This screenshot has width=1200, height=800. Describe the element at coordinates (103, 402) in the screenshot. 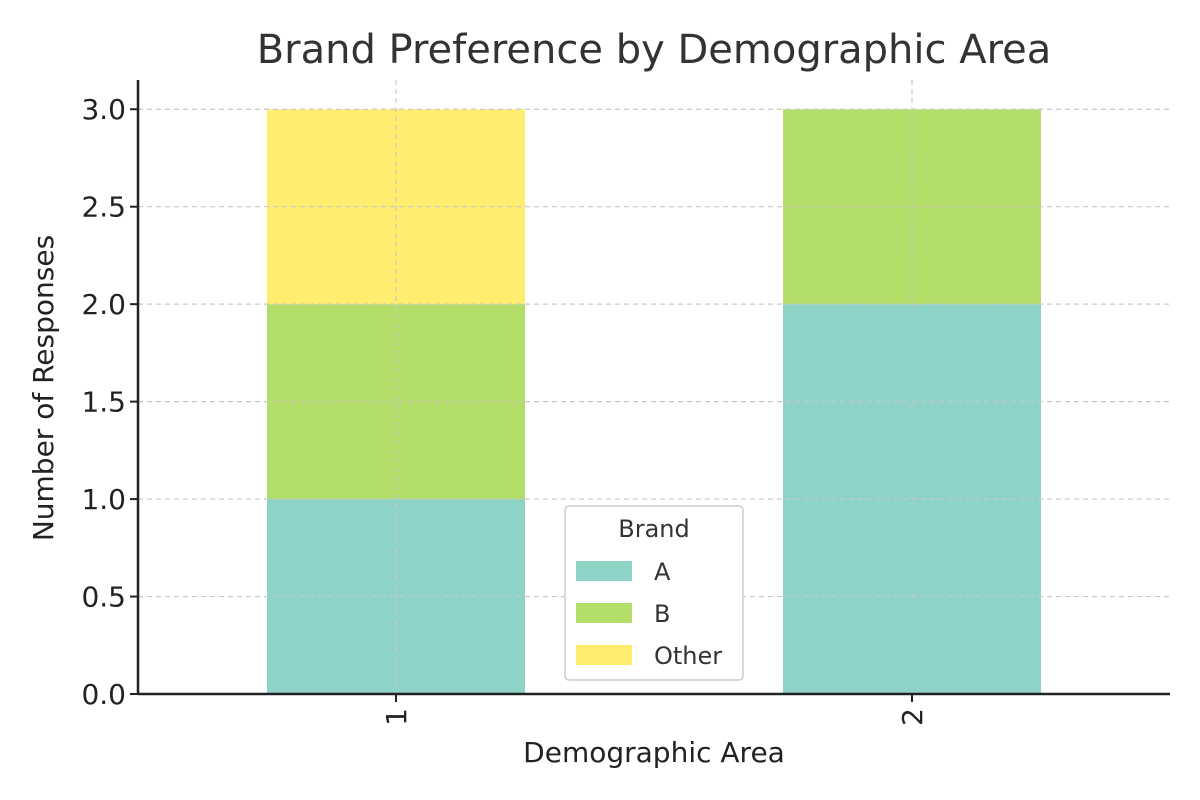

I see `y-tick-label: 1.5` at that location.